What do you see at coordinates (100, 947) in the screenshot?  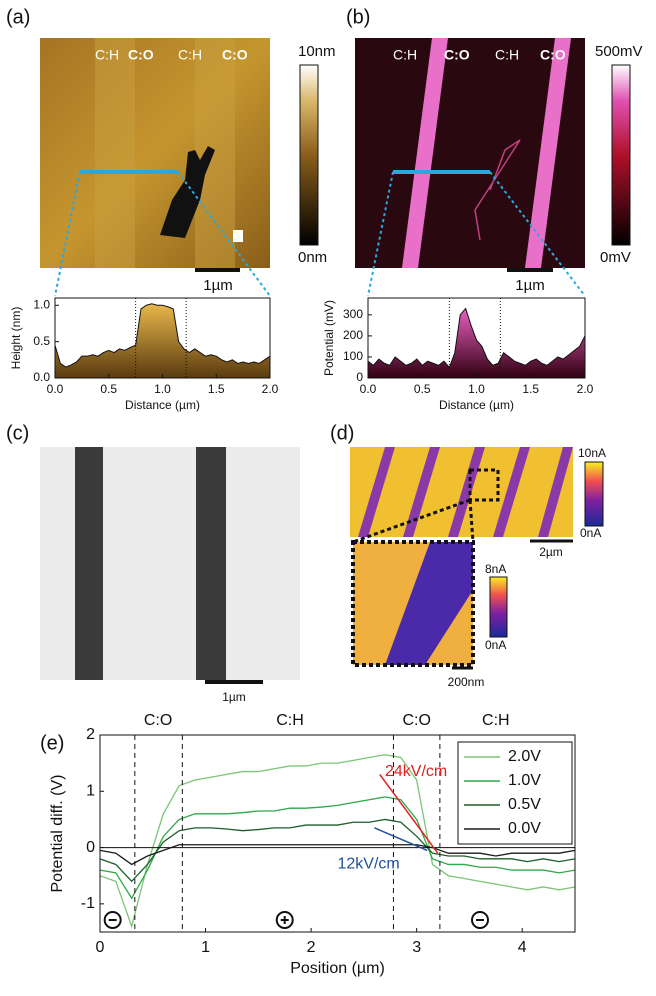 I see `x-tick-label: 0` at bounding box center [100, 947].